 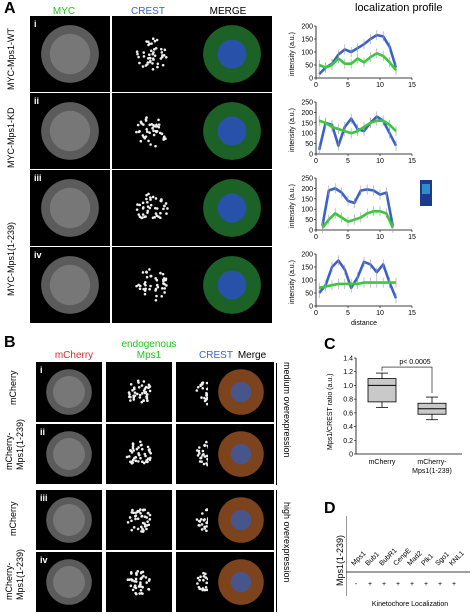 What do you see at coordinates (44, 498) in the screenshot?
I see `panel-b-roman-iii: iii` at bounding box center [44, 498].